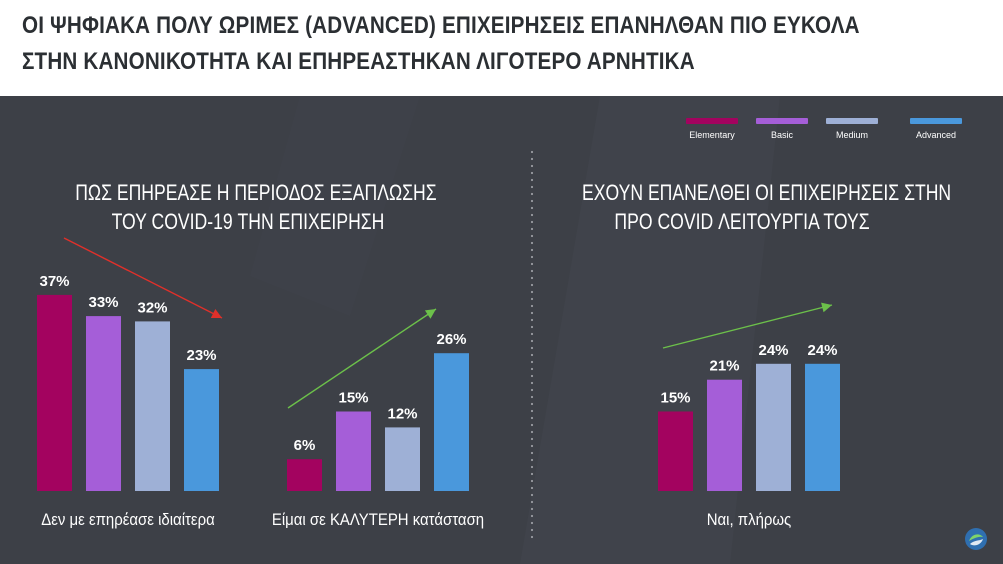  Describe the element at coordinates (712, 135) in the screenshot. I see `legend-label: Elementary` at that location.